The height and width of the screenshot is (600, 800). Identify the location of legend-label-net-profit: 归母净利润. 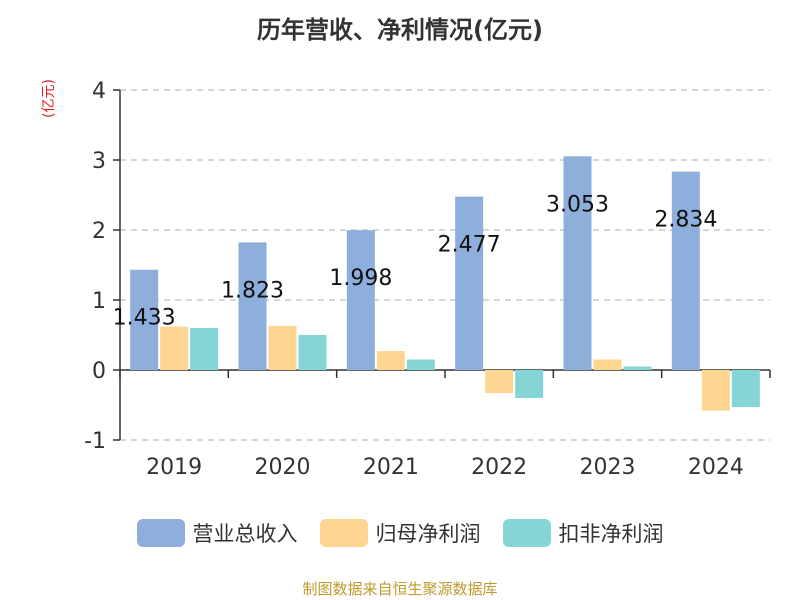
(428, 534).